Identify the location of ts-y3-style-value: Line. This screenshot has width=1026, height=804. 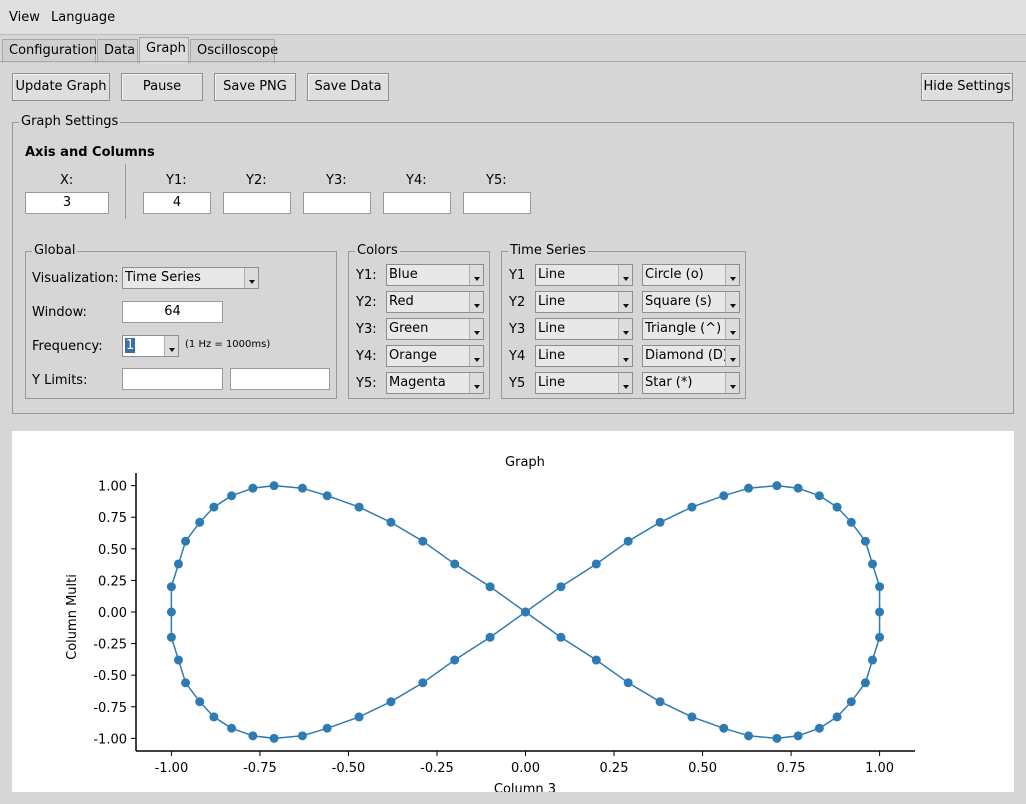
(552, 328).